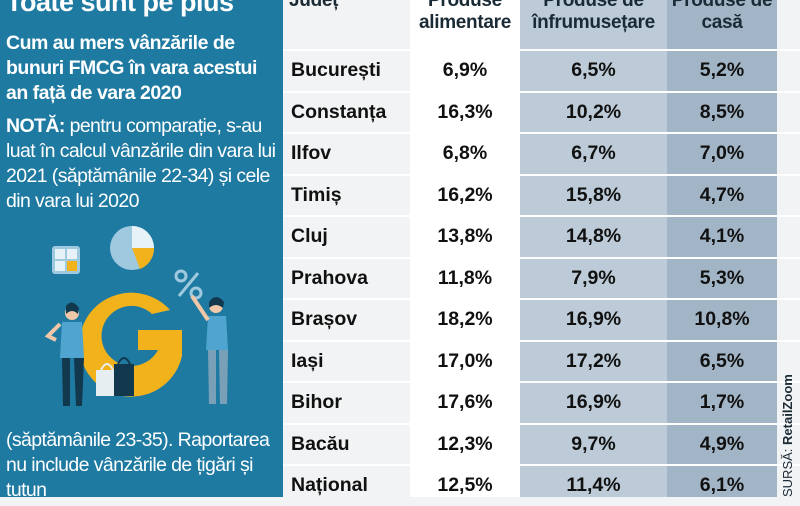 The image size is (800, 506). I want to click on header-beauty: Produse de înfrumusețare, so click(593, 16).